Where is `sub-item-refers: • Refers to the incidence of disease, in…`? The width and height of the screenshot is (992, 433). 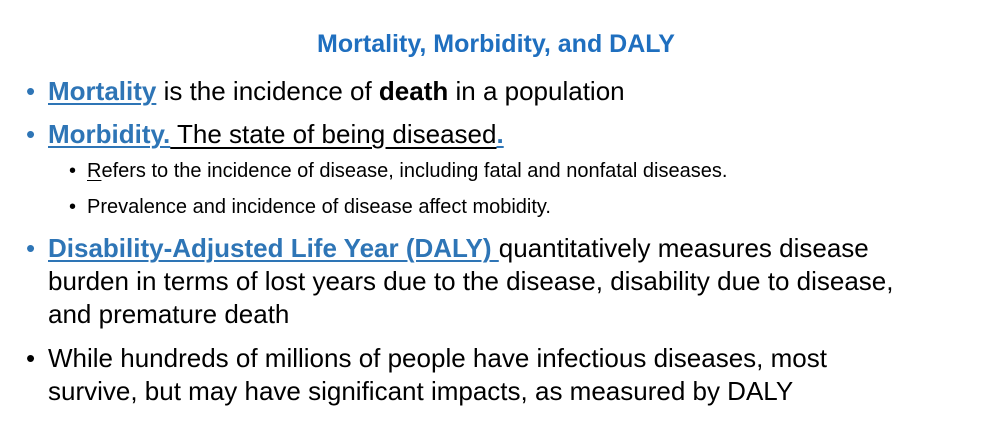 sub-item-refers: • Refers to the incidence of disease, in… is located at coordinates (518, 171).